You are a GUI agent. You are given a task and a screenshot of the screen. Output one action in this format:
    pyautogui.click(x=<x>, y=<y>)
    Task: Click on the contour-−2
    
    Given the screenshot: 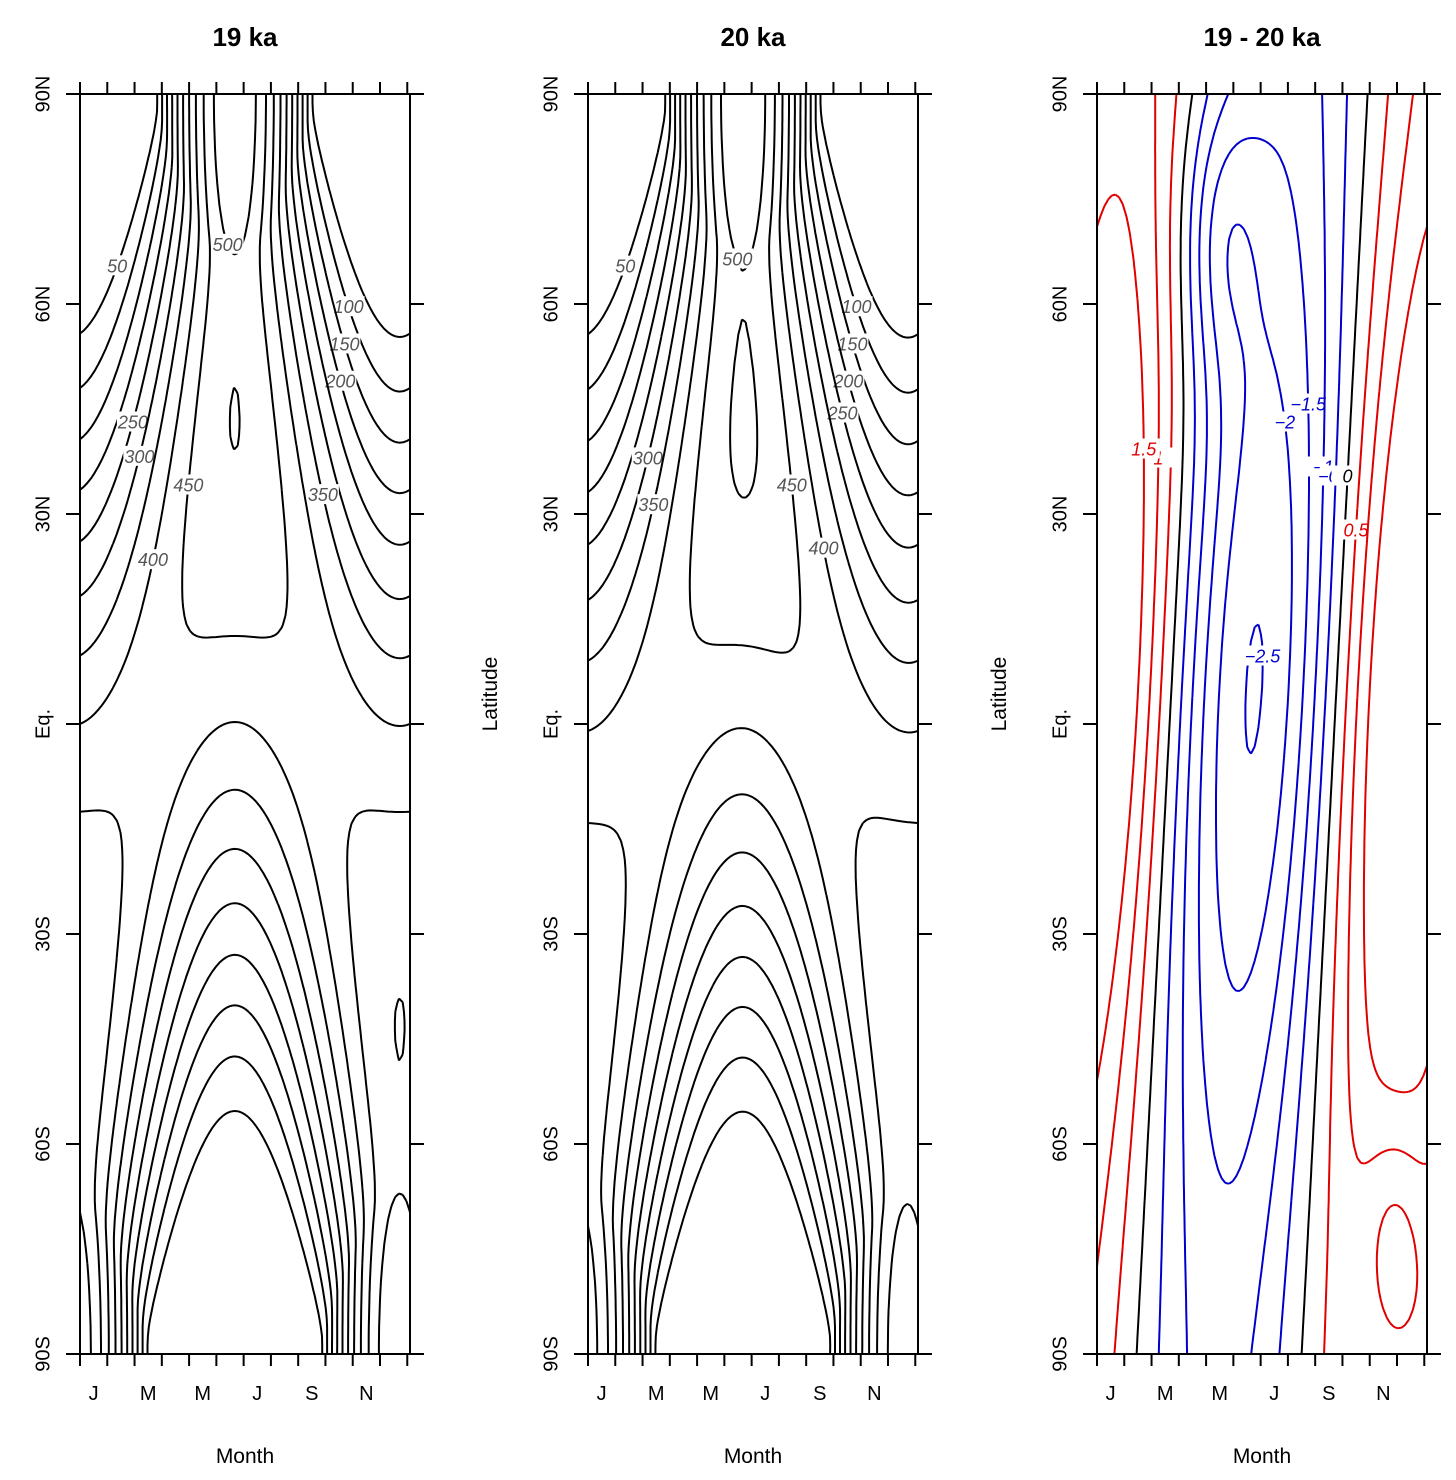 What is the action you would take?
    pyautogui.click(x=1254, y=607)
    